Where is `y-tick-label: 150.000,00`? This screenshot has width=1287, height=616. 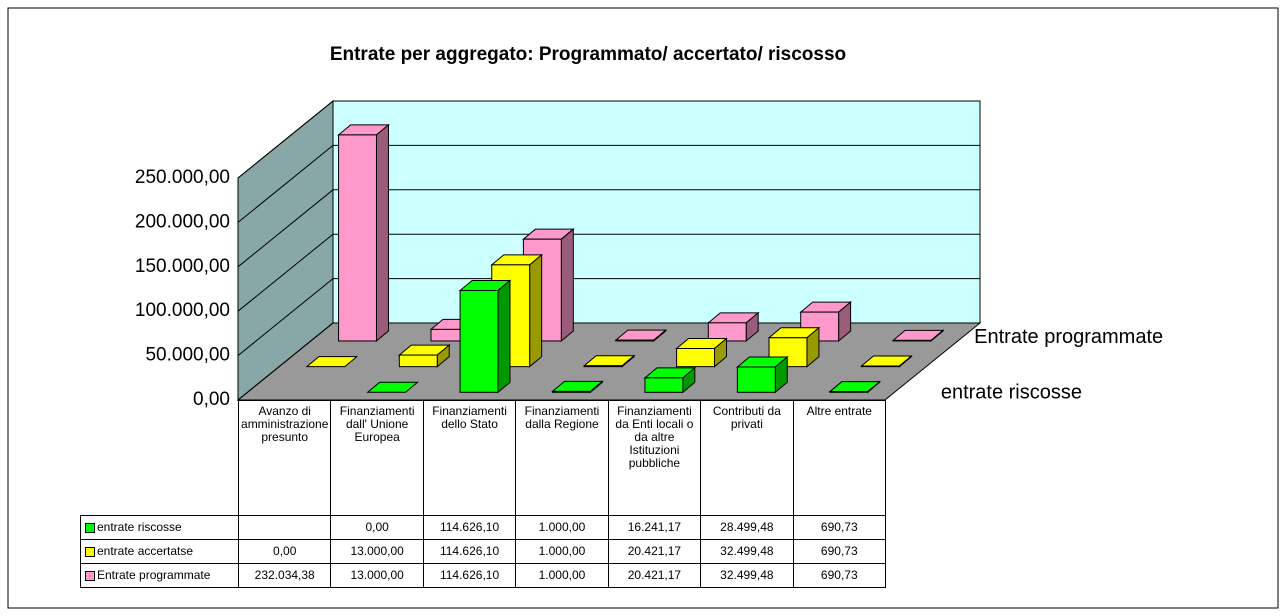 y-tick-label: 150.000,00 is located at coordinates (182, 266).